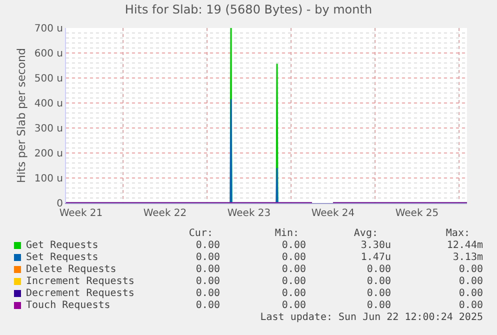 Image resolution: width=497 pixels, height=335 pixels. Describe the element at coordinates (48, 29) in the screenshot. I see `y-tick-label: 700 u` at that location.